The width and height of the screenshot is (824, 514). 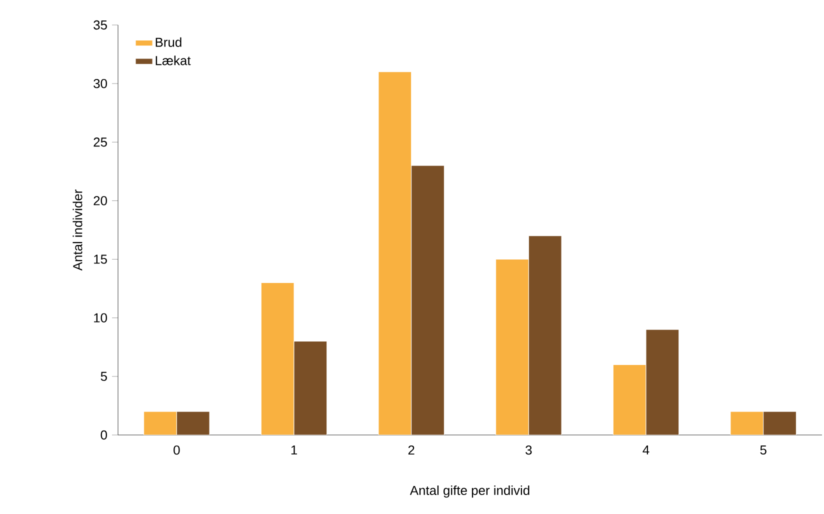 What do you see at coordinates (529, 450) in the screenshot?
I see `x-tick-label: 3` at bounding box center [529, 450].